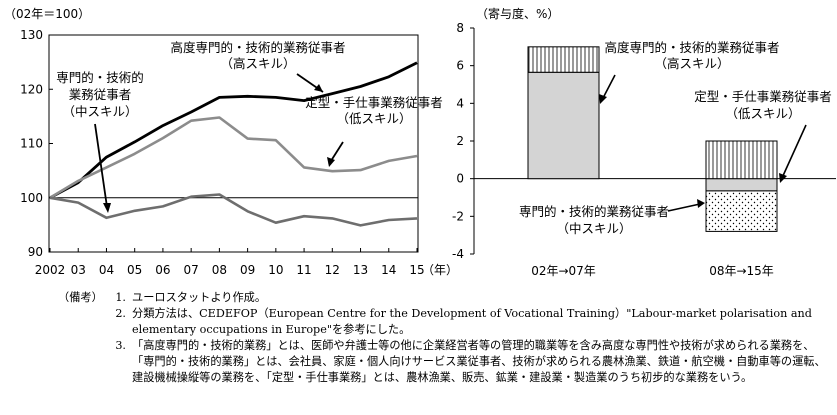  Describe the element at coordinates (80, 297) in the screenshot. I see `notes-head: （備考）` at that location.